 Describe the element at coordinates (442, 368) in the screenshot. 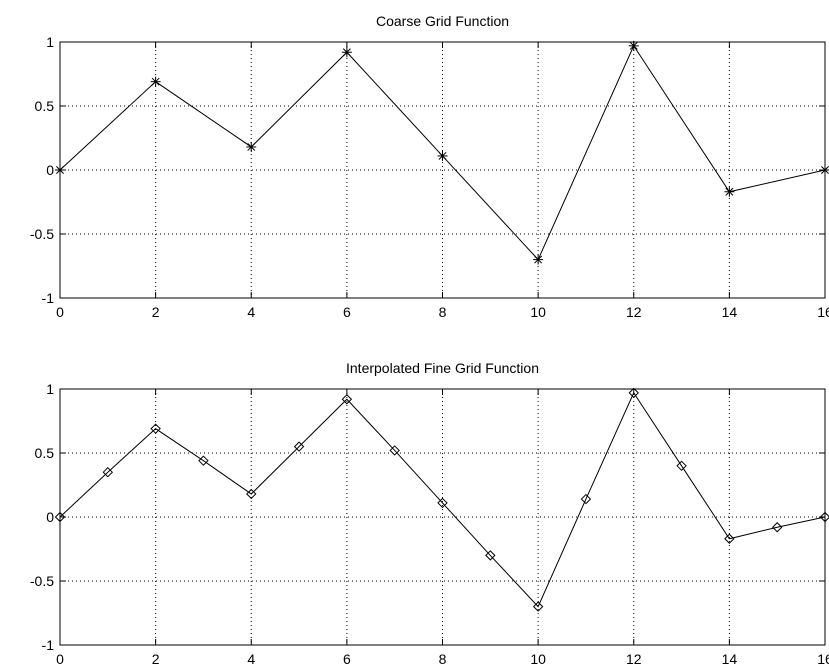

I see `chart-title: Interpolated Fine Grid Function` at that location.